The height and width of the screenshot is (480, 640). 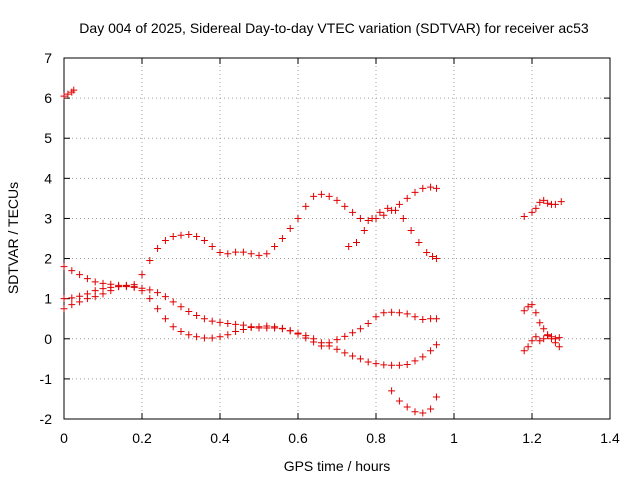 What do you see at coordinates (250, 243) in the screenshot?
I see `series-track-d` at bounding box center [250, 243].